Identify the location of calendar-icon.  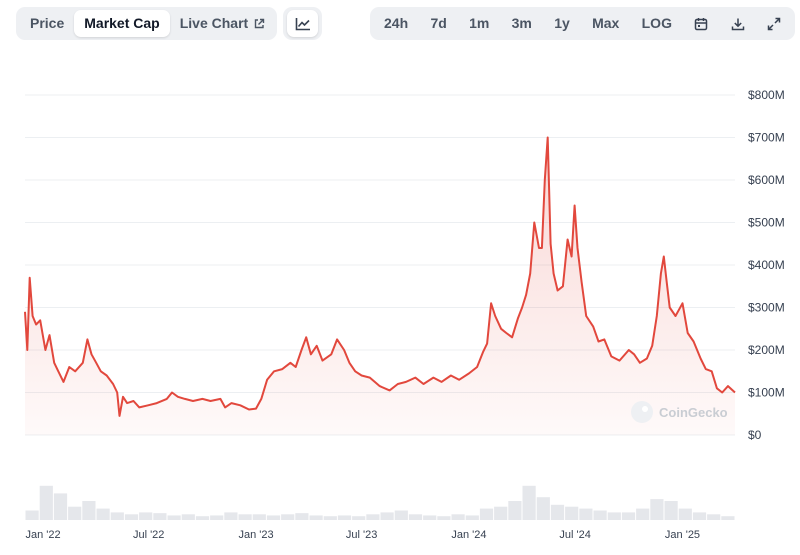
(701, 23).